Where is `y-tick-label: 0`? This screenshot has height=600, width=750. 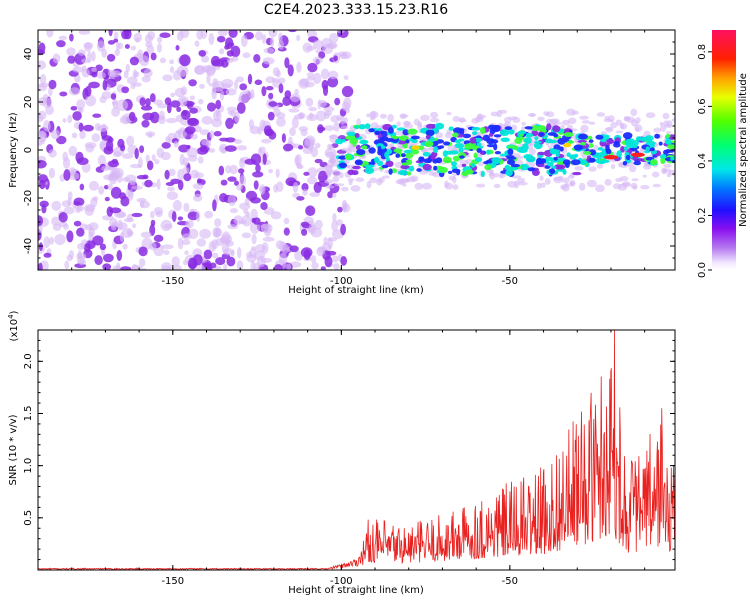
y-tick-label: 0 is located at coordinates (28, 150).